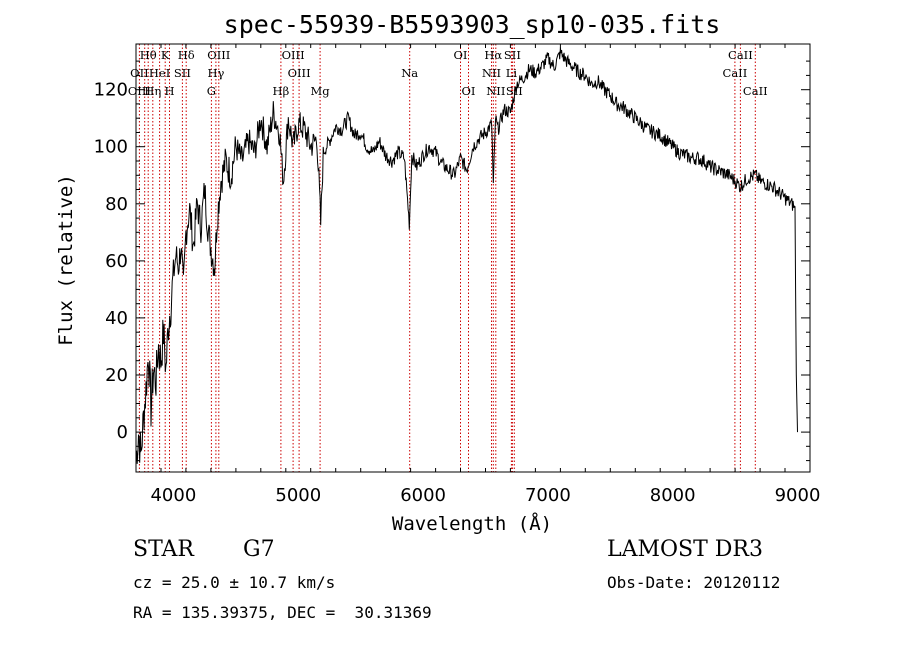 The image size is (900, 649). What do you see at coordinates (111, 147) in the screenshot?
I see `y-tick-label: 100` at bounding box center [111, 147].